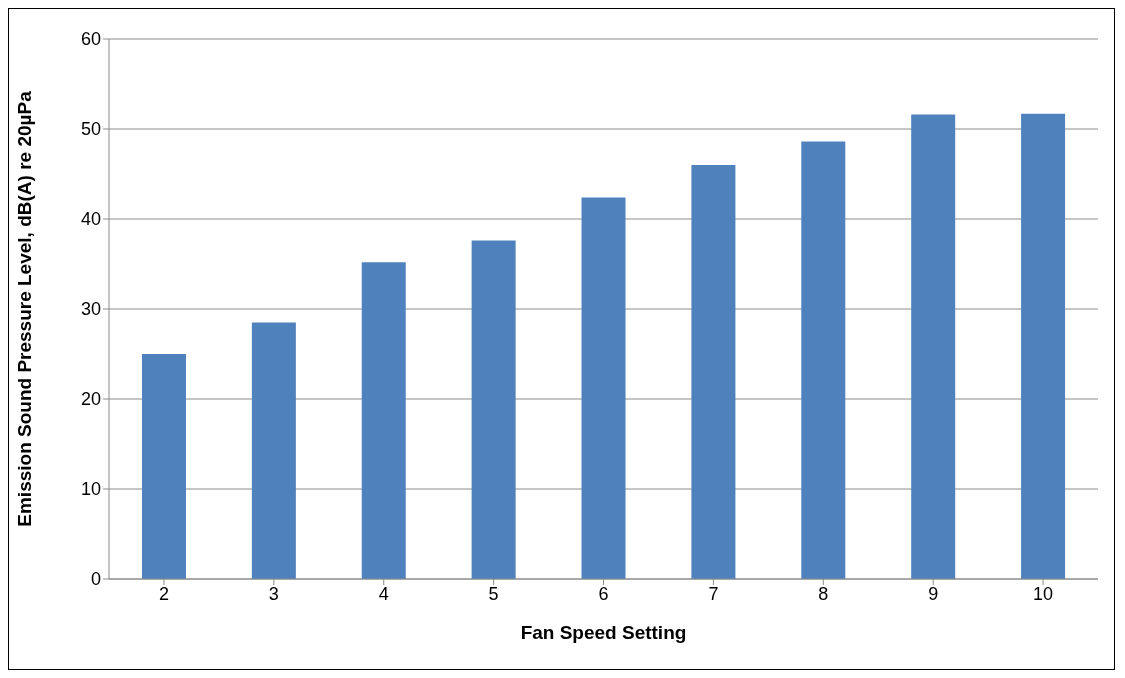  What do you see at coordinates (24, 308) in the screenshot?
I see `y-axis-title: Emission Sound Pressure Level, dB(A) re 20µPa` at bounding box center [24, 308].